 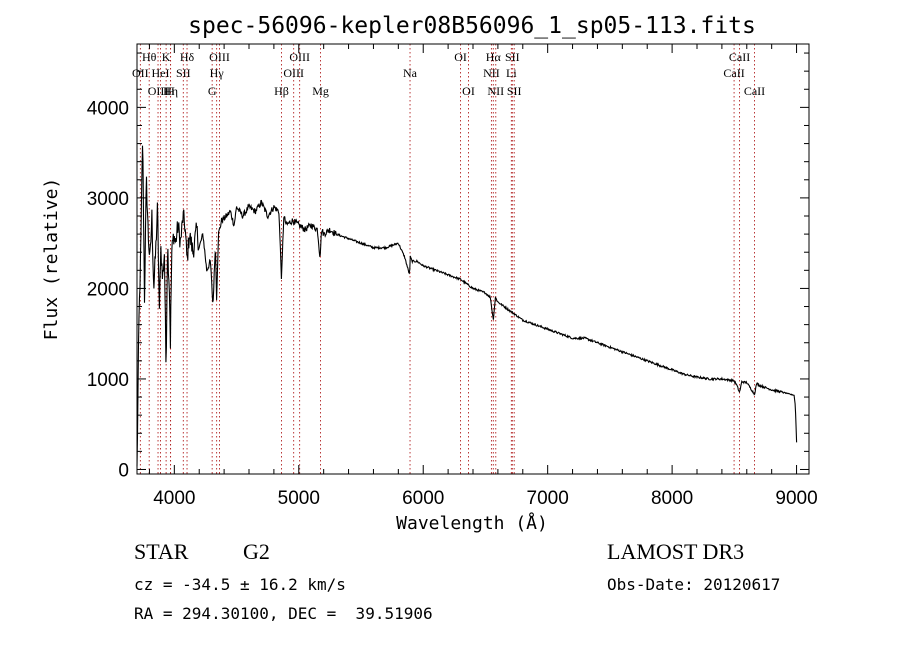 What do you see at coordinates (281, 91) in the screenshot?
I see `spectral-line-label: Hβ` at bounding box center [281, 91].